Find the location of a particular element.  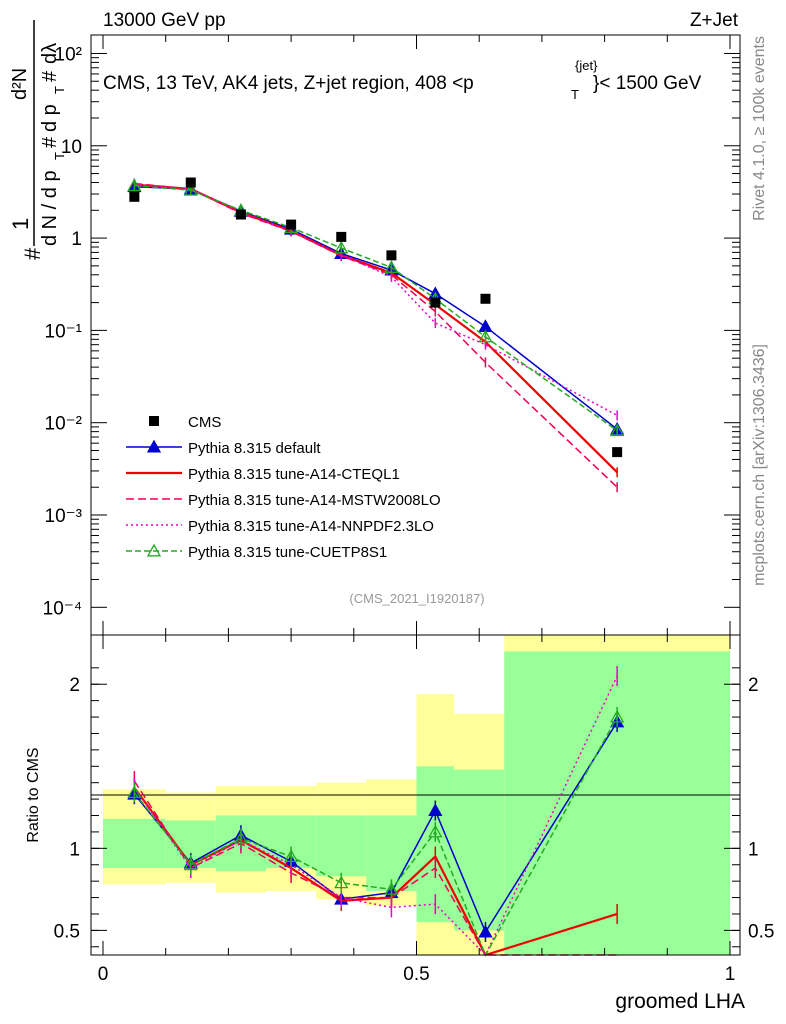

x-tick-label-1: 0.5 is located at coordinates (416, 974).